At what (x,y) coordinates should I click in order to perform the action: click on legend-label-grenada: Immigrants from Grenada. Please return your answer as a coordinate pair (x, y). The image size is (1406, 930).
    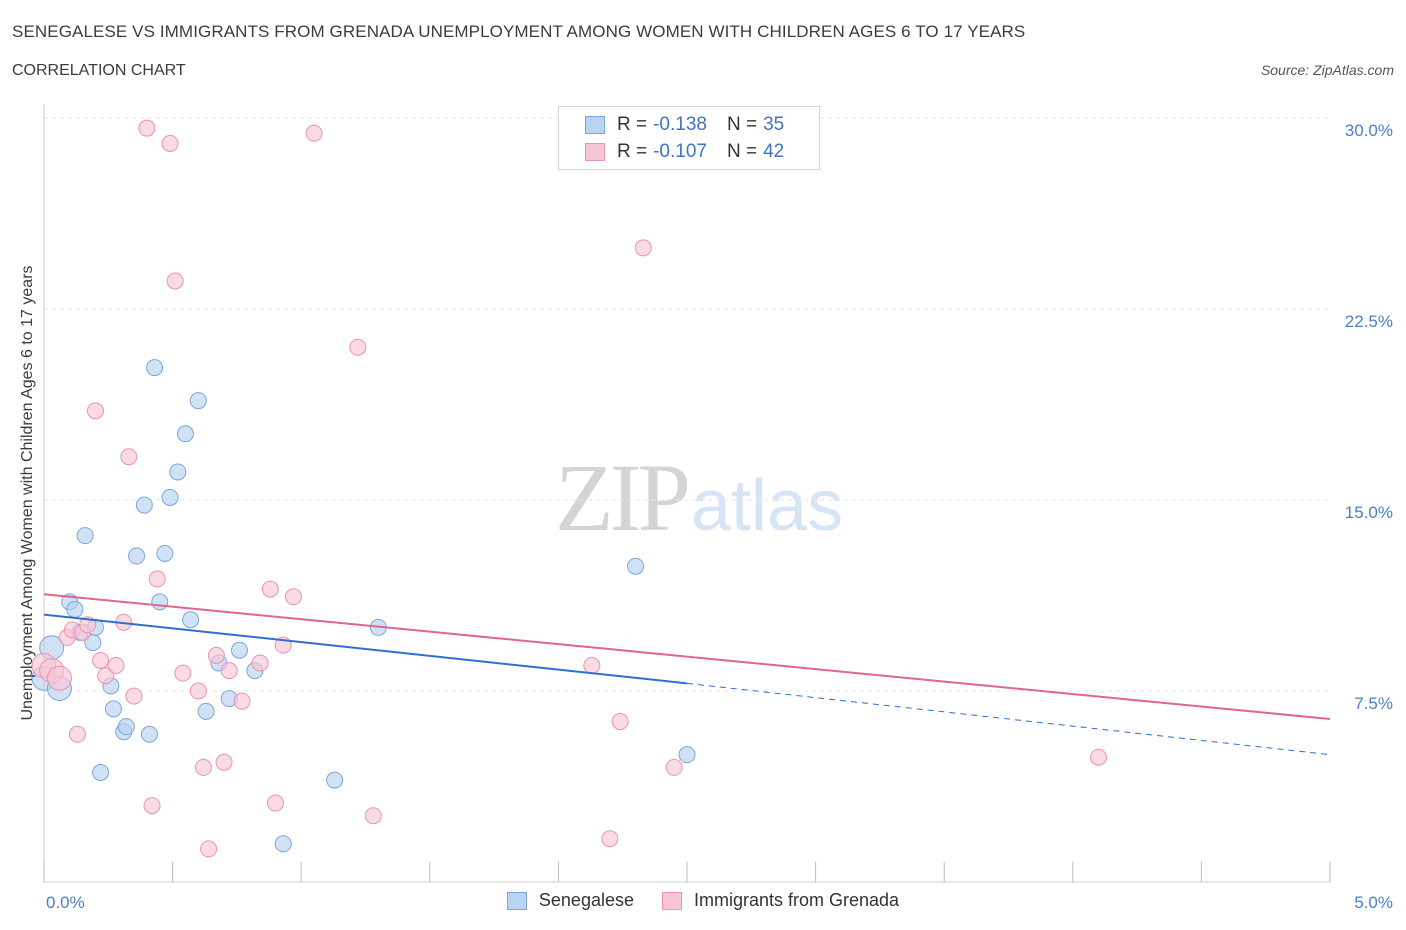
    Looking at the image, I should click on (797, 900).